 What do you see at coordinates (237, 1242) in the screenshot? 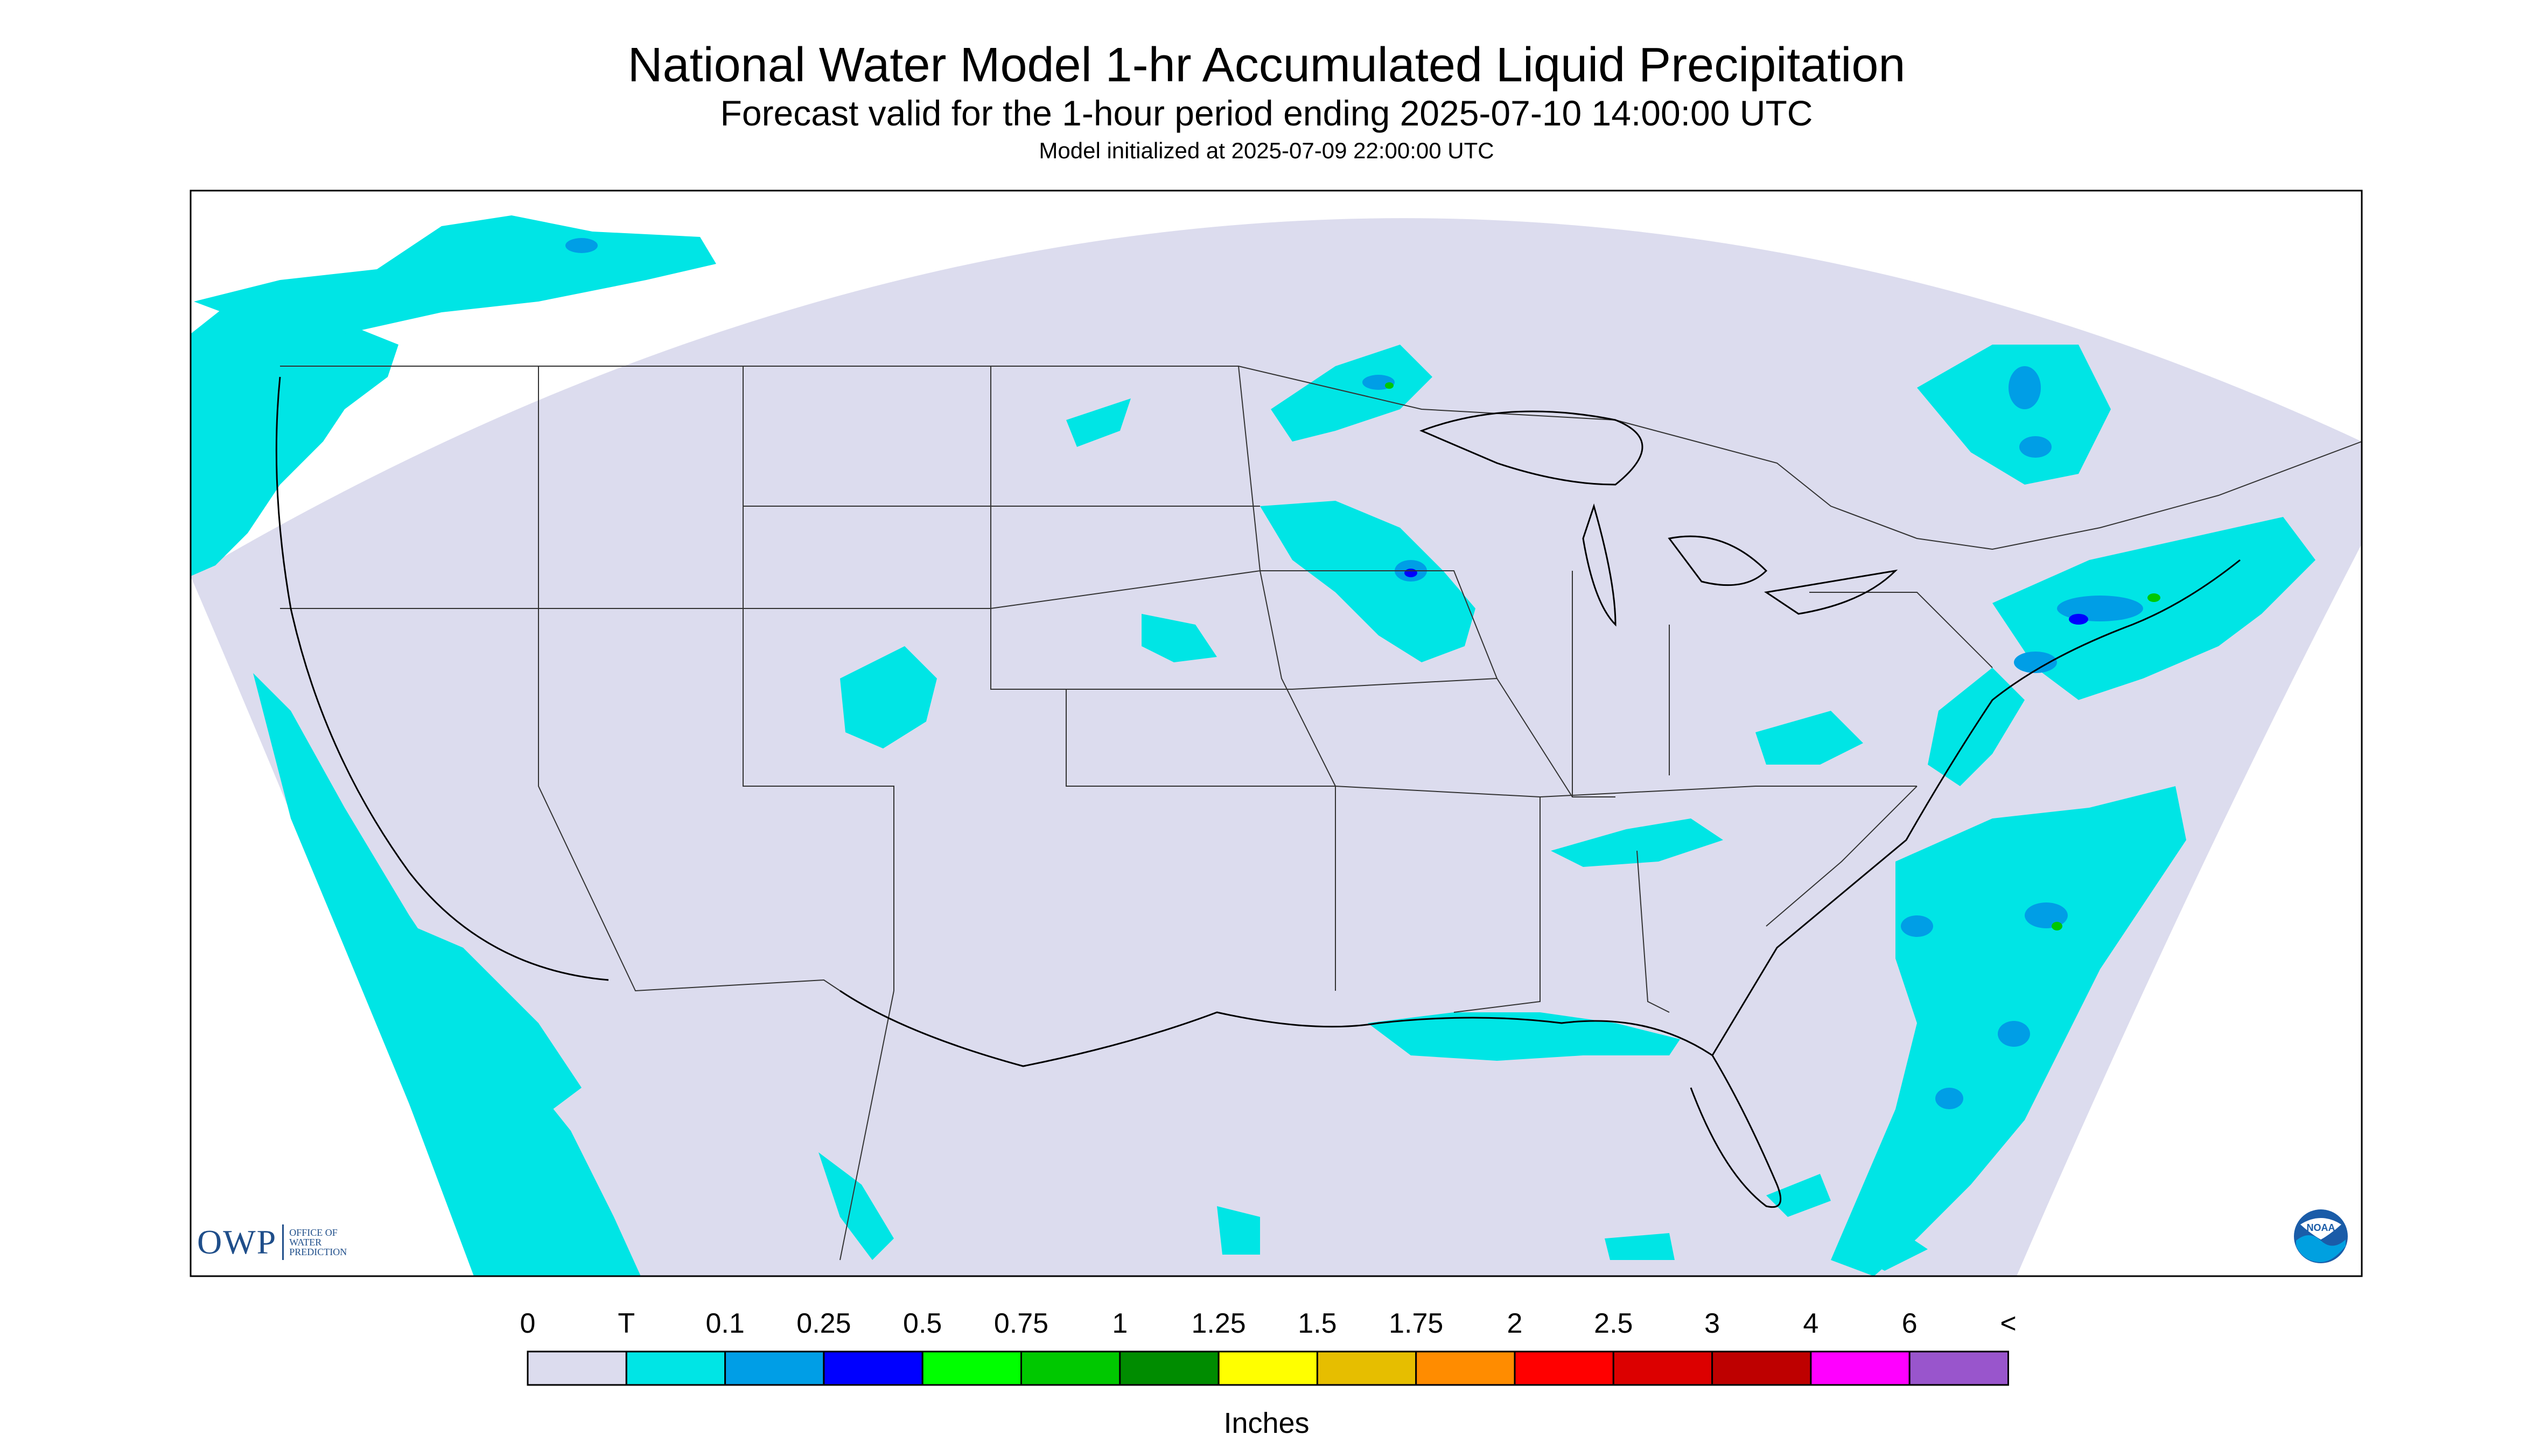
I see `owp-logo-mark: OWP` at bounding box center [237, 1242].